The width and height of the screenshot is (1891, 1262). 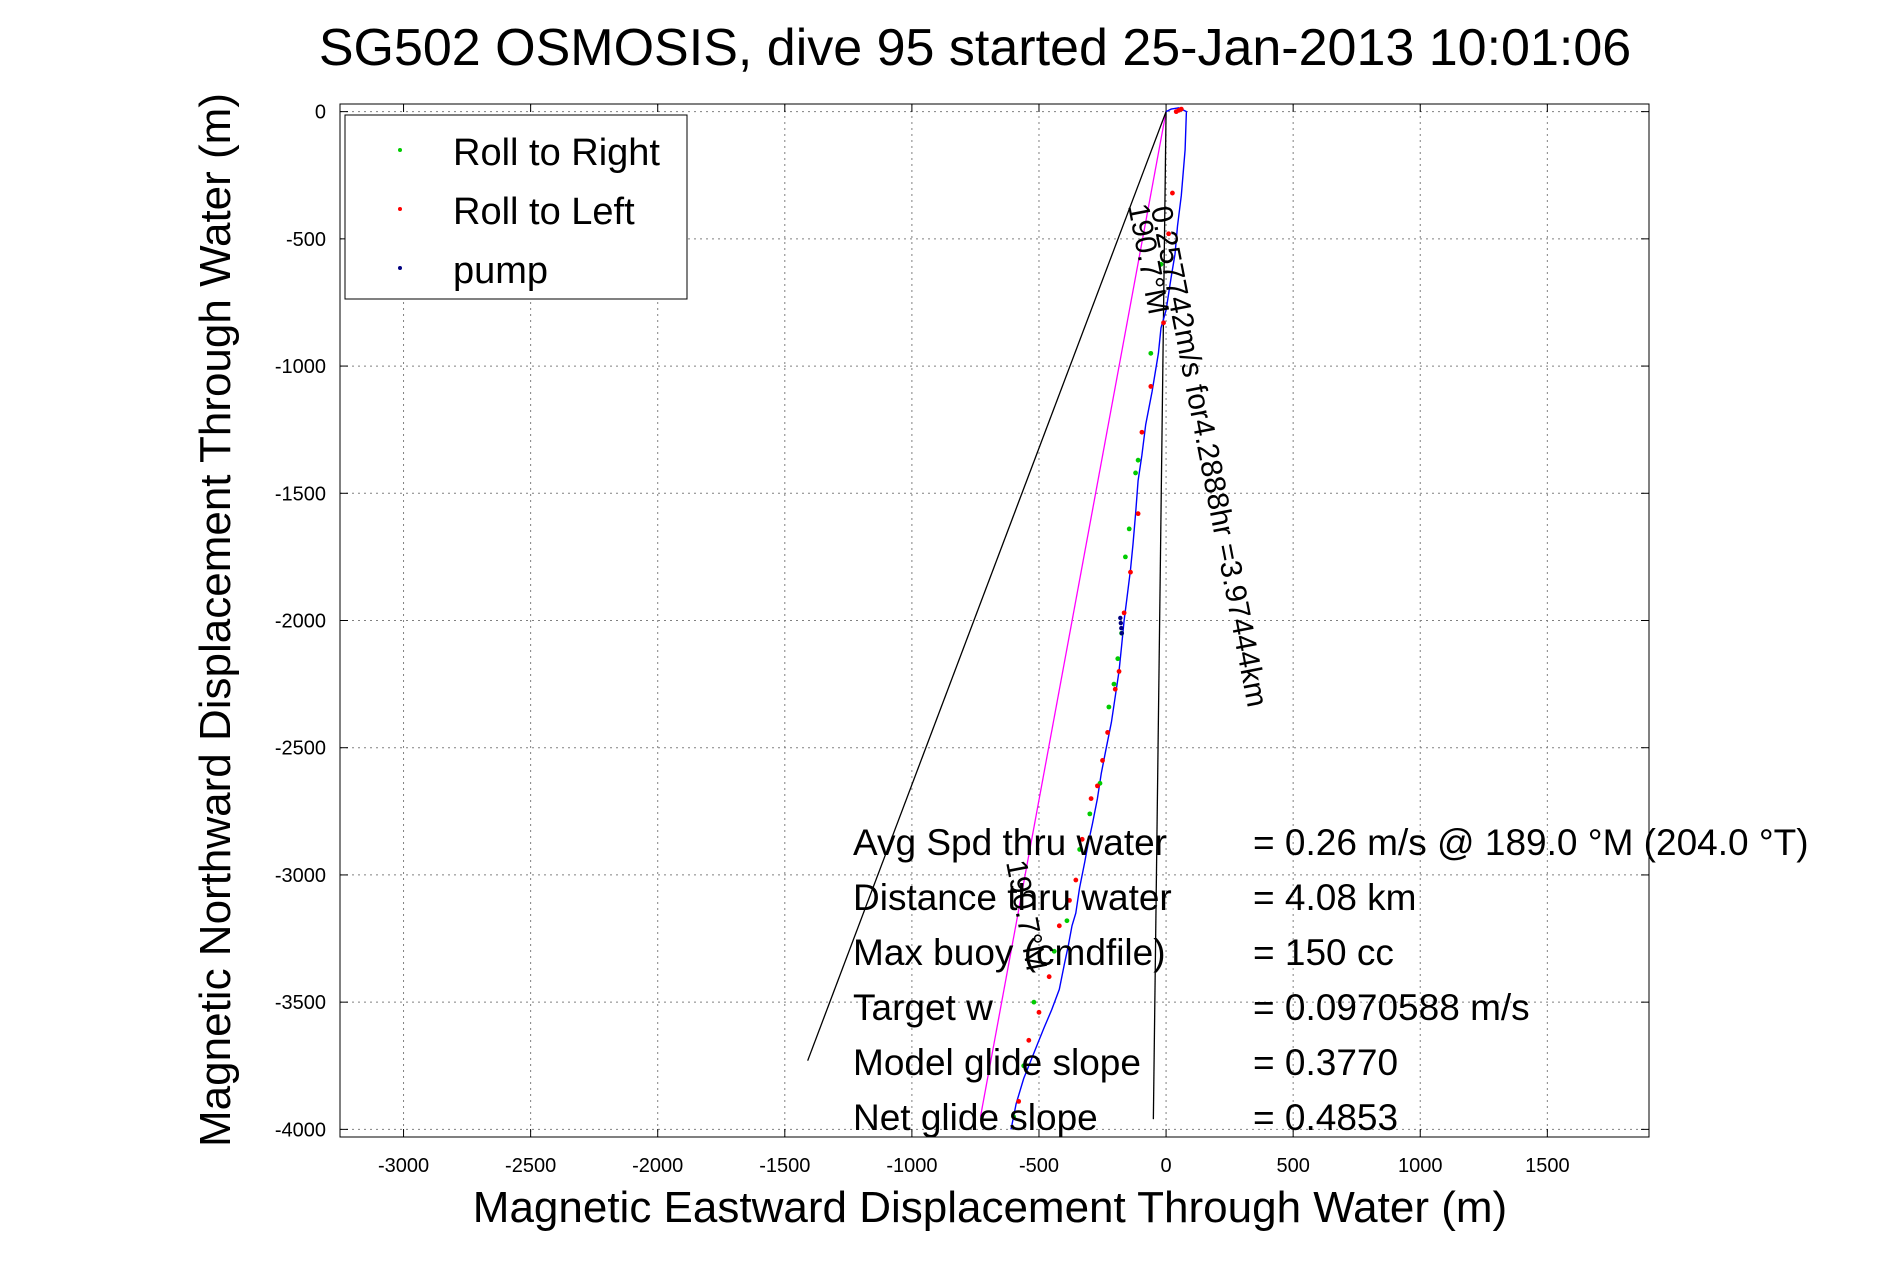 I want to click on x-tick-label: -2500, so click(x=530, y=1166).